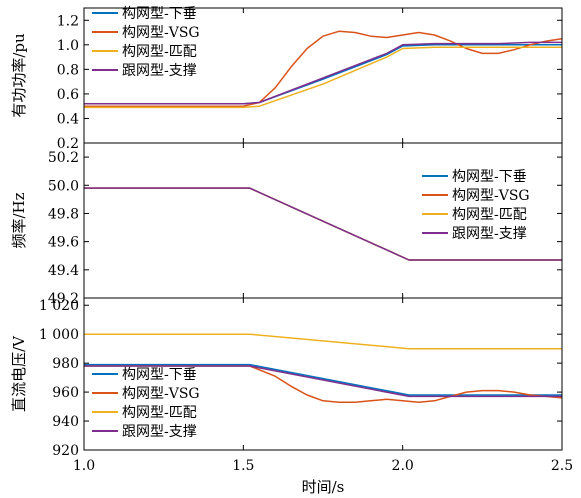 This screenshot has width=581, height=498. What do you see at coordinates (65, 422) in the screenshot?
I see `y-tick-label: 940` at bounding box center [65, 422].